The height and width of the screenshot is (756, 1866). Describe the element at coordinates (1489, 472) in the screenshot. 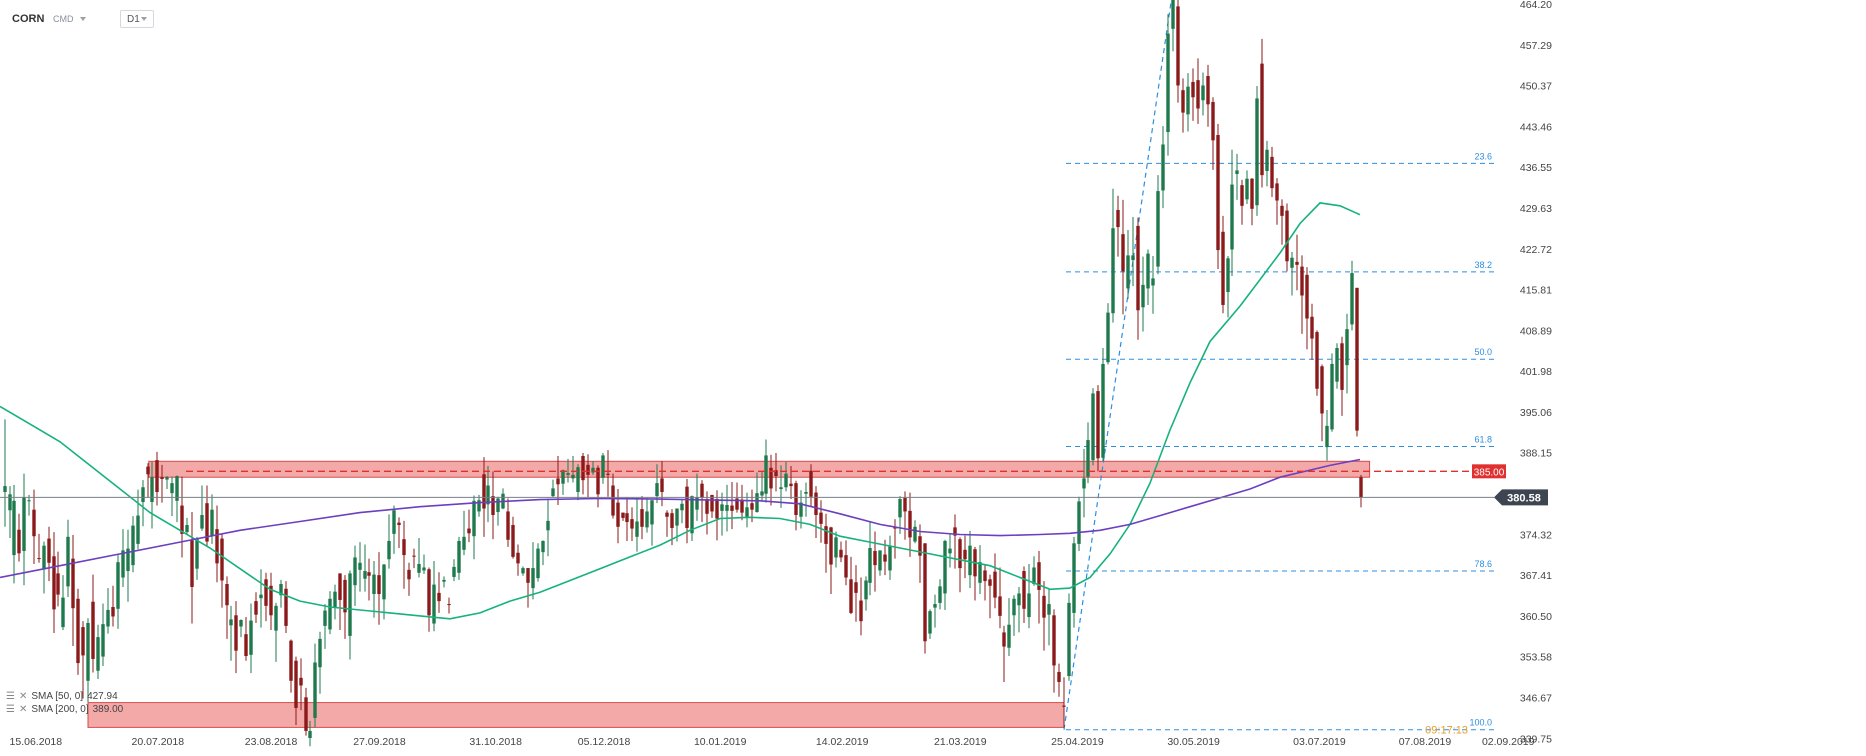

I see `resistance-price-label: 385.00` at that location.